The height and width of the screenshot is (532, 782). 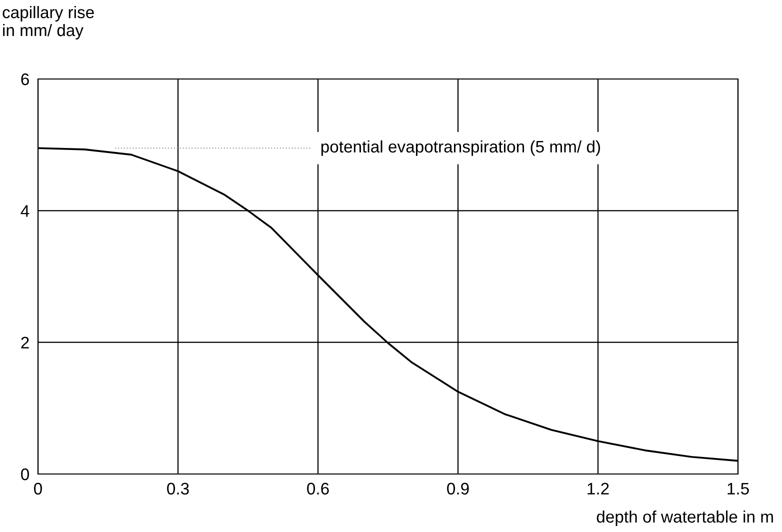 What do you see at coordinates (460, 148) in the screenshot?
I see `ref-line-label: potential evapotranspiration (5 mm/ d)` at bounding box center [460, 148].